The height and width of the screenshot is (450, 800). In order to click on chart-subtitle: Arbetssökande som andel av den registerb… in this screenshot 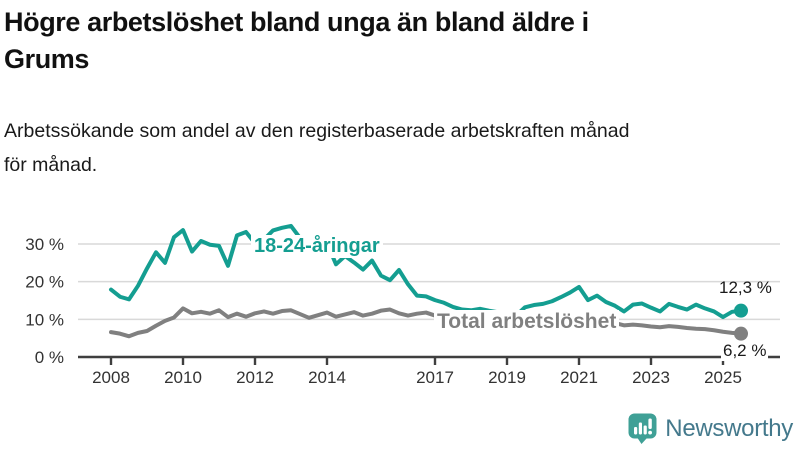, I will do `click(400, 148)`.